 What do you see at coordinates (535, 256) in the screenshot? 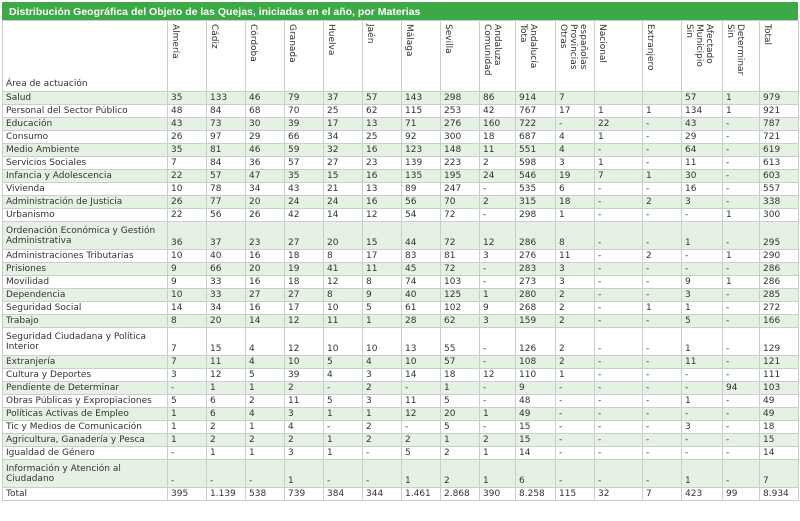
I see `table-cell: 276` at bounding box center [535, 256].